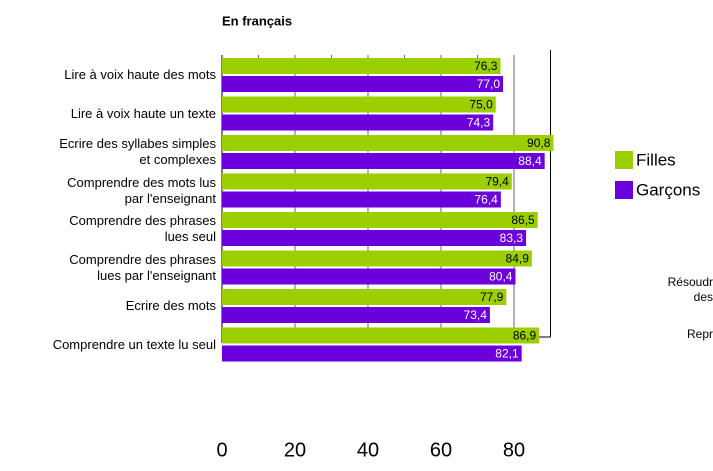 Image resolution: width=713 pixels, height=471 pixels. Describe the element at coordinates (486, 66) in the screenshot. I see `data-label: 76,3` at that location.